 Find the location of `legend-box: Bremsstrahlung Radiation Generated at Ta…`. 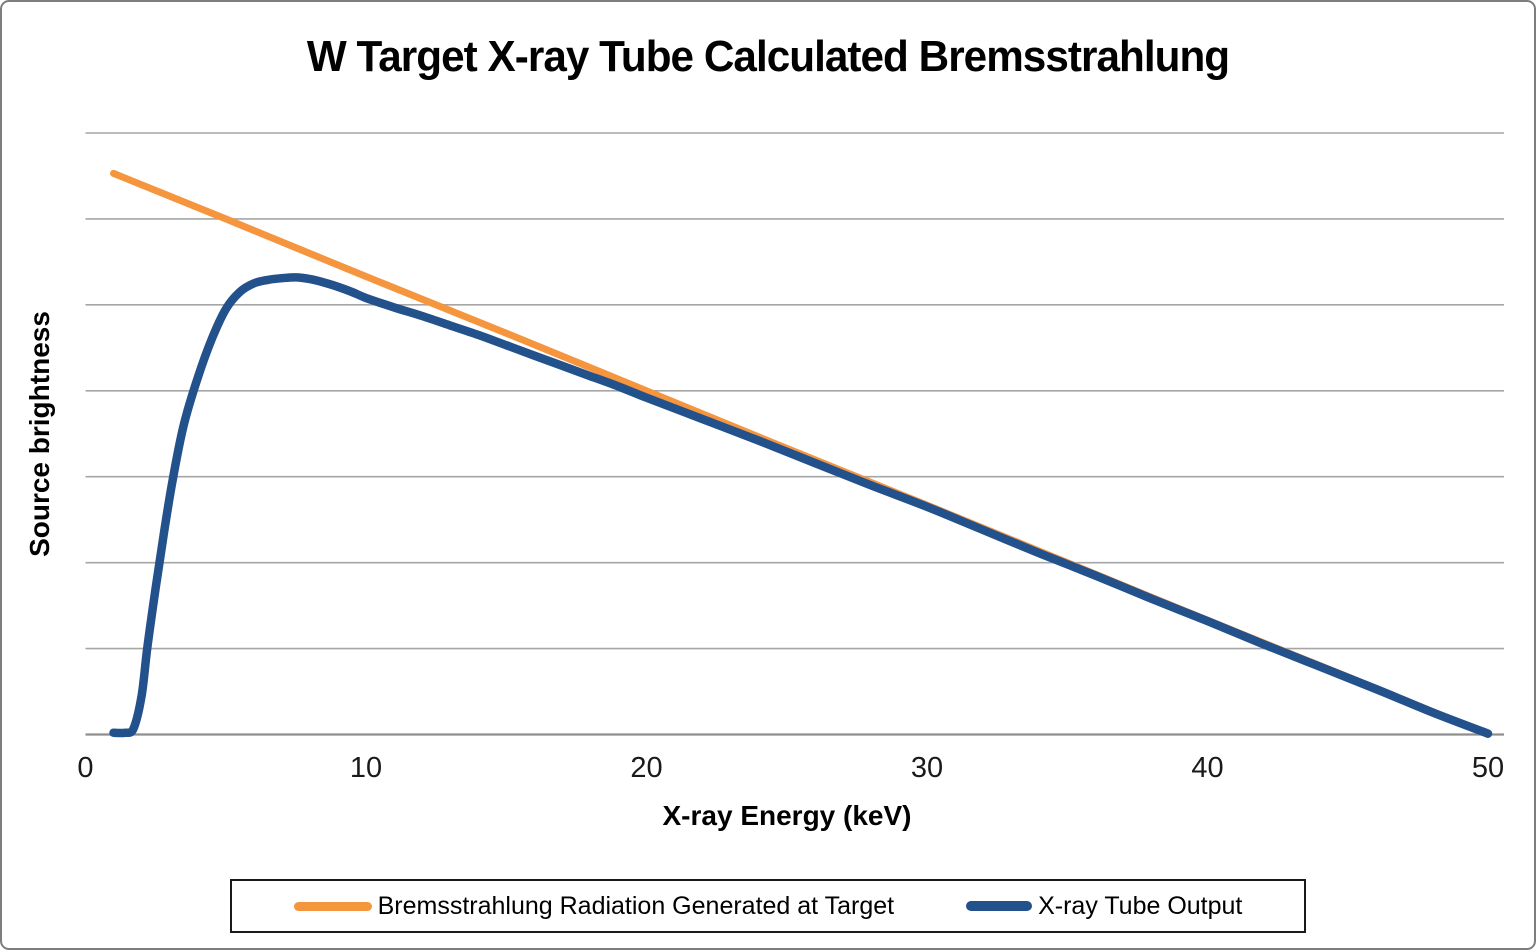

legend-box: Bremsstrahlung Radiation Generated at Ta… is located at coordinates (768, 906).